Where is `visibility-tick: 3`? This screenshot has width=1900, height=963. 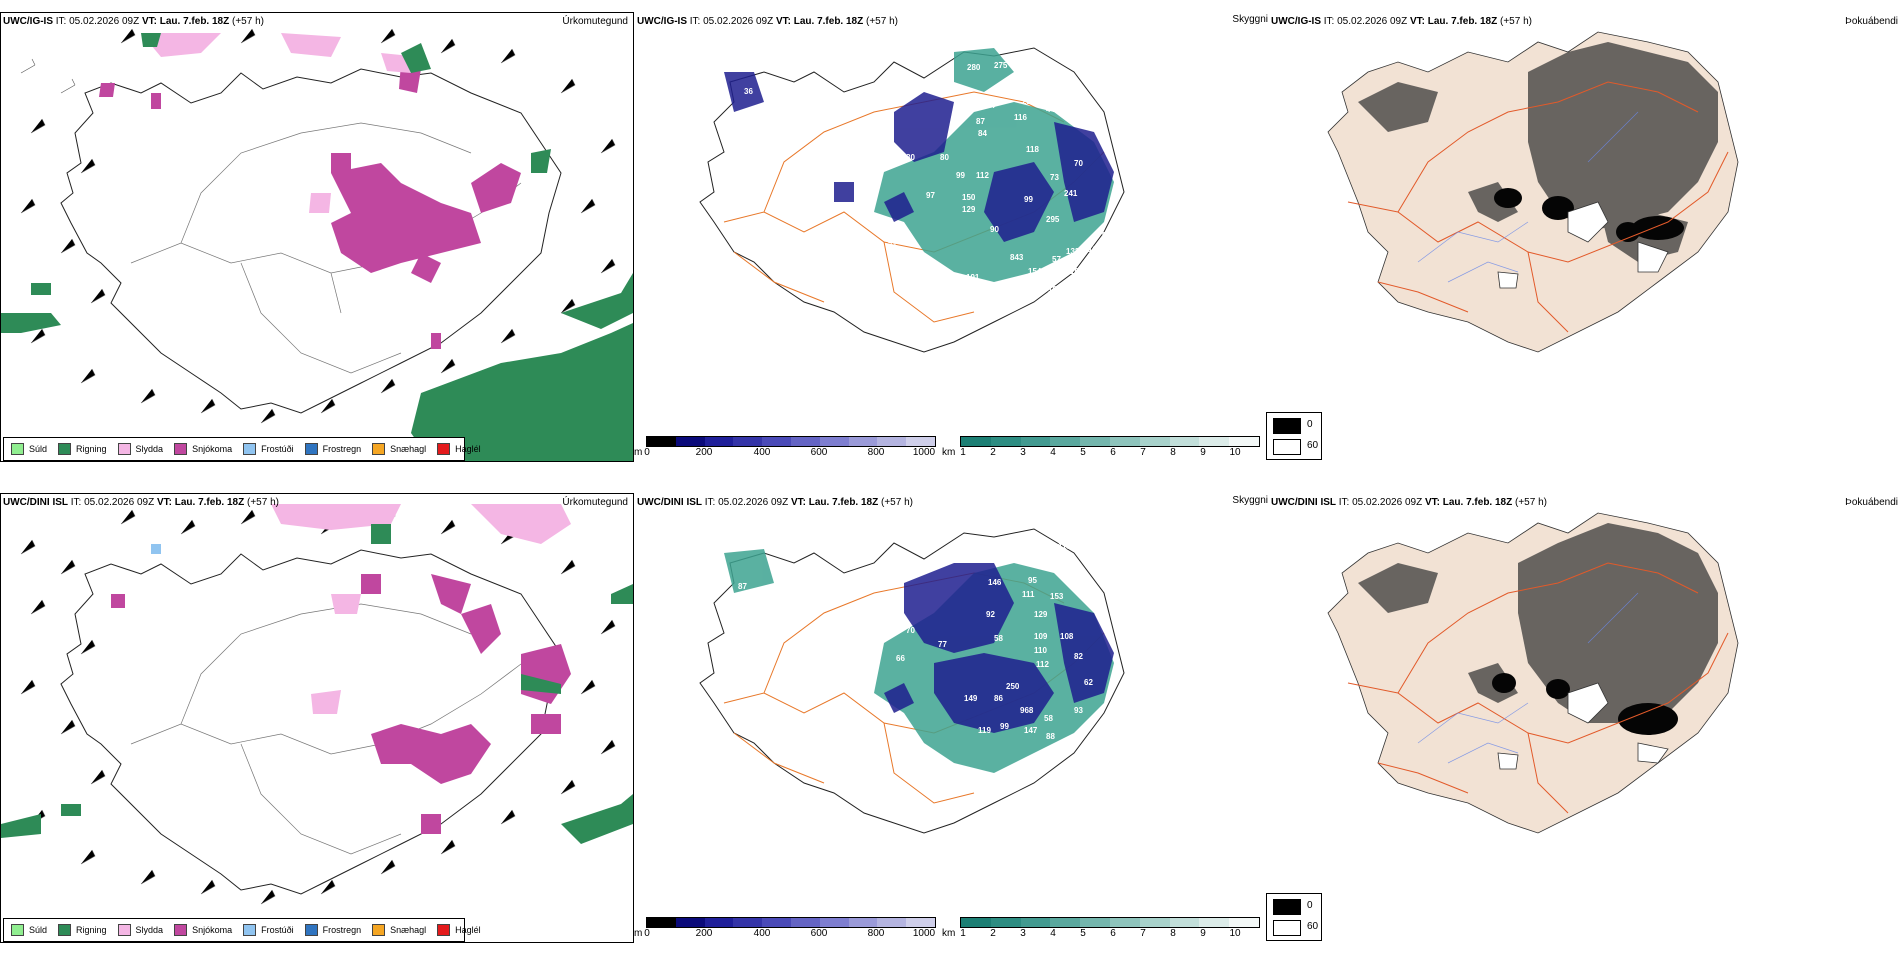 visibility-tick: 3 is located at coordinates (1023, 933).